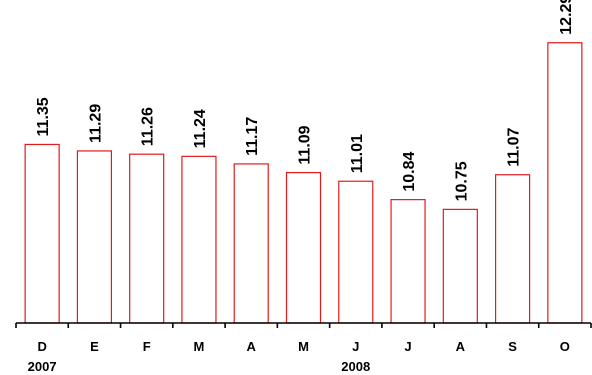 This screenshot has height=375, width=592. What do you see at coordinates (566, 17) in the screenshot?
I see `data-label: 12.29` at bounding box center [566, 17].